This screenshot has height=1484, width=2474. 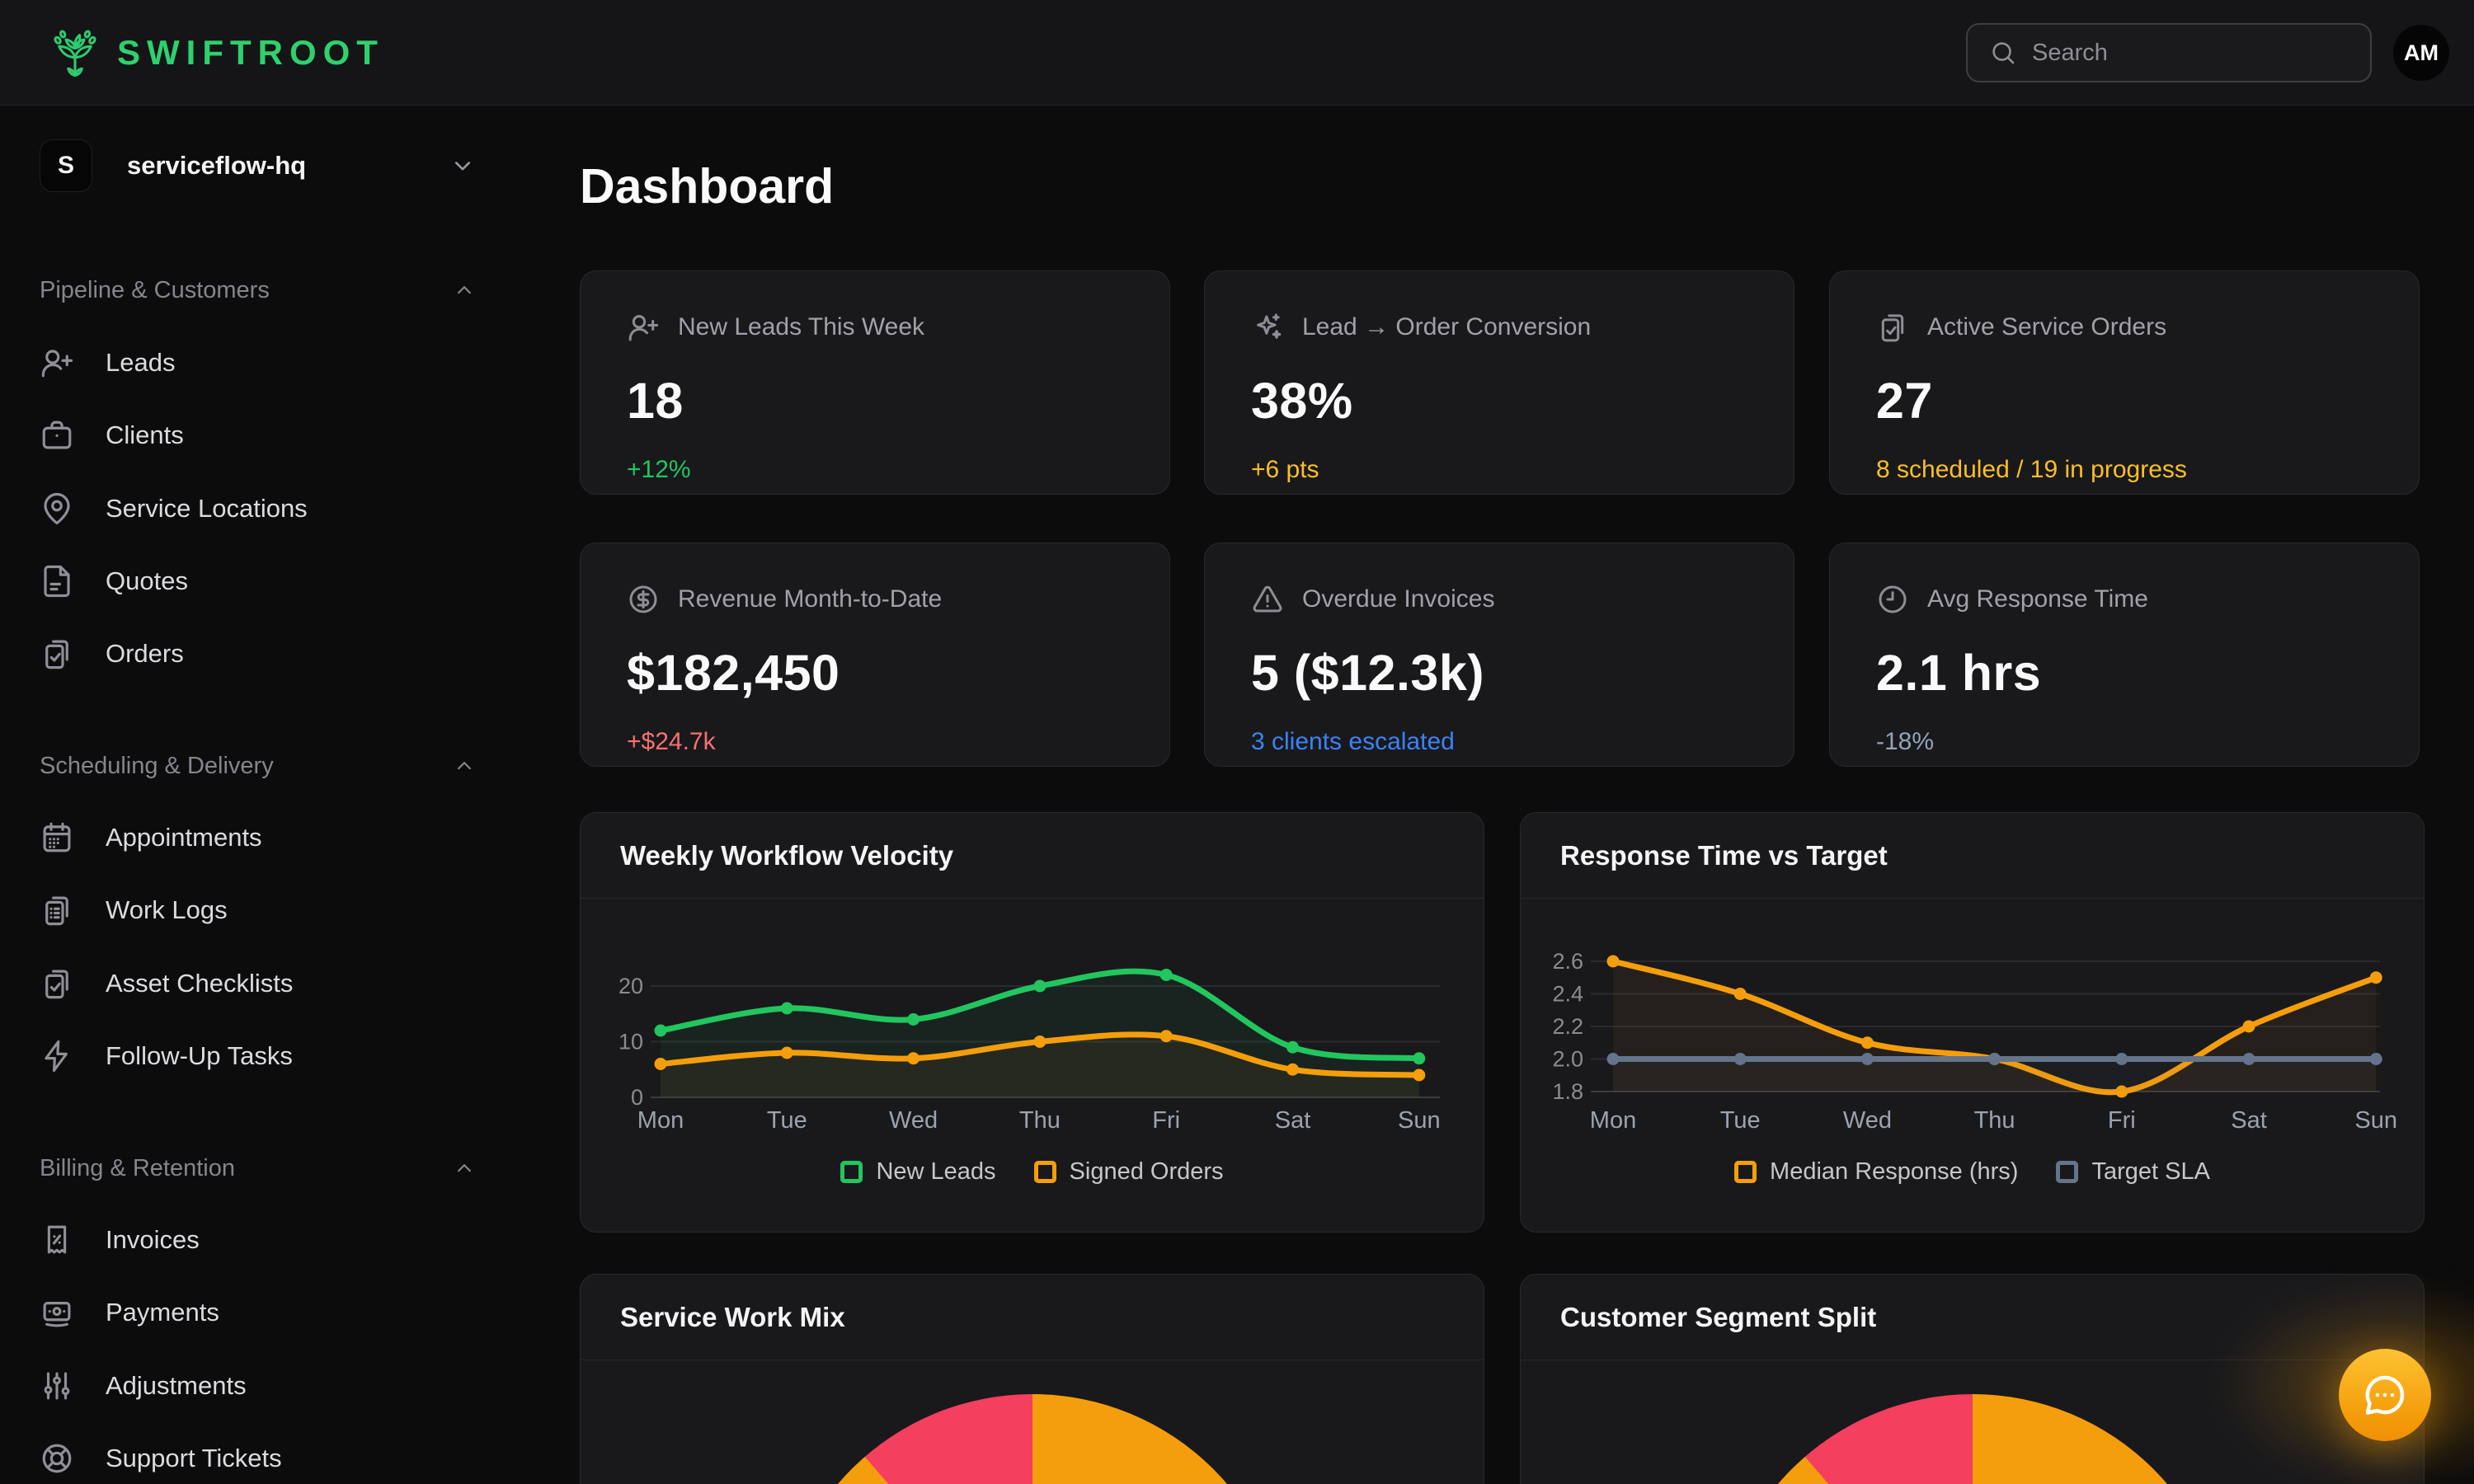 What do you see at coordinates (1567, 994) in the screenshot?
I see `svg-text: 2.4` at bounding box center [1567, 994].